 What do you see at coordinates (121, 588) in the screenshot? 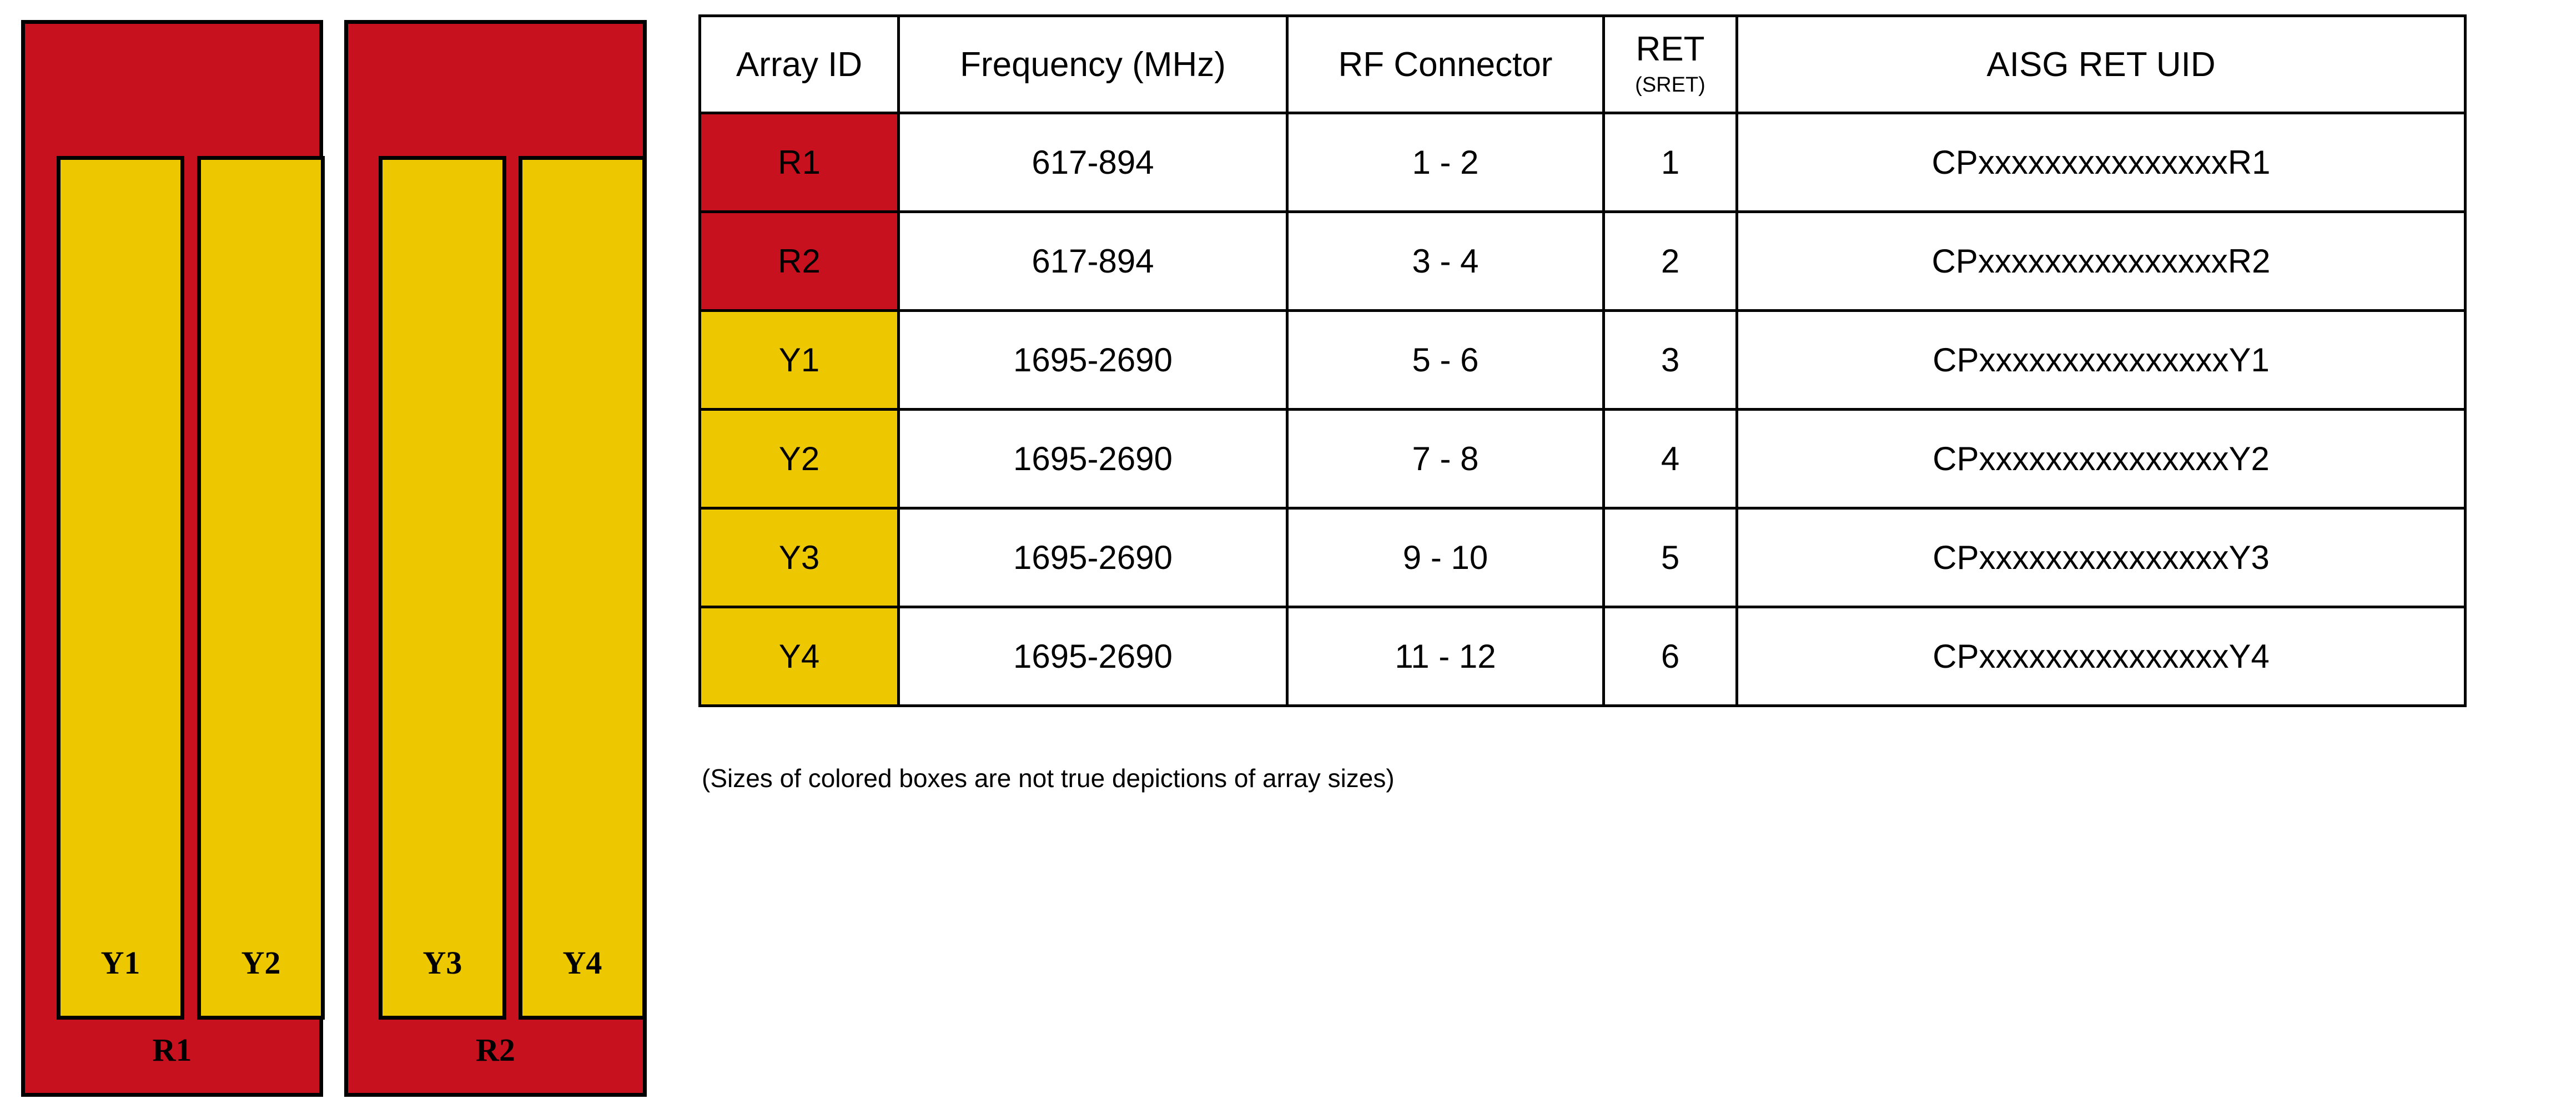
I see `subarray-box-y1: Y1` at bounding box center [121, 588].